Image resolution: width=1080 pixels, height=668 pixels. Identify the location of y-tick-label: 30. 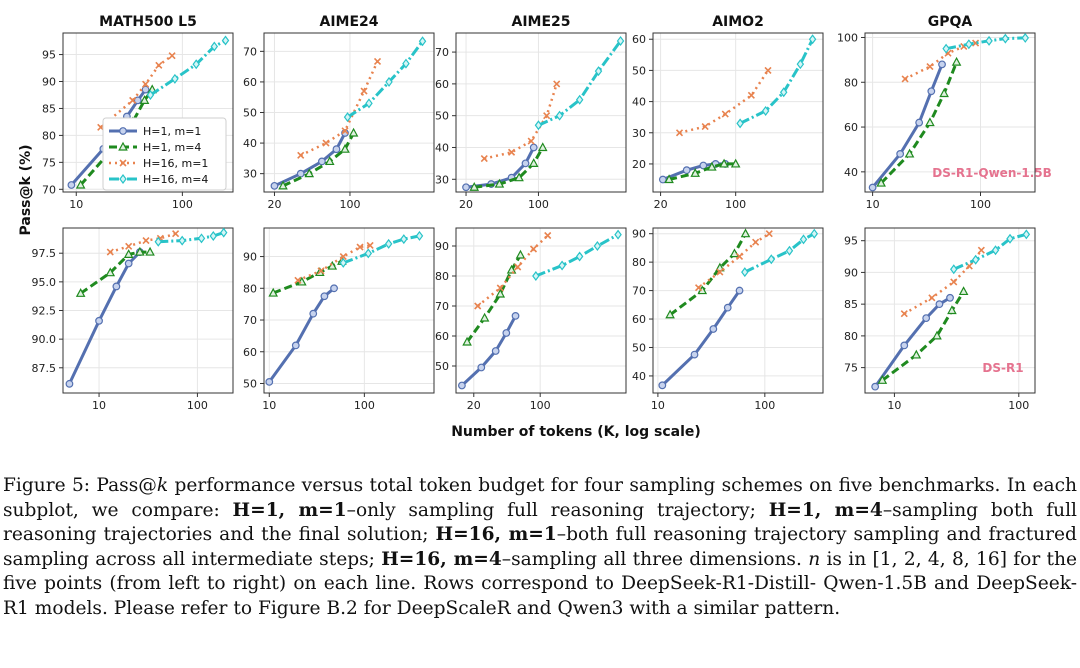
(250, 174).